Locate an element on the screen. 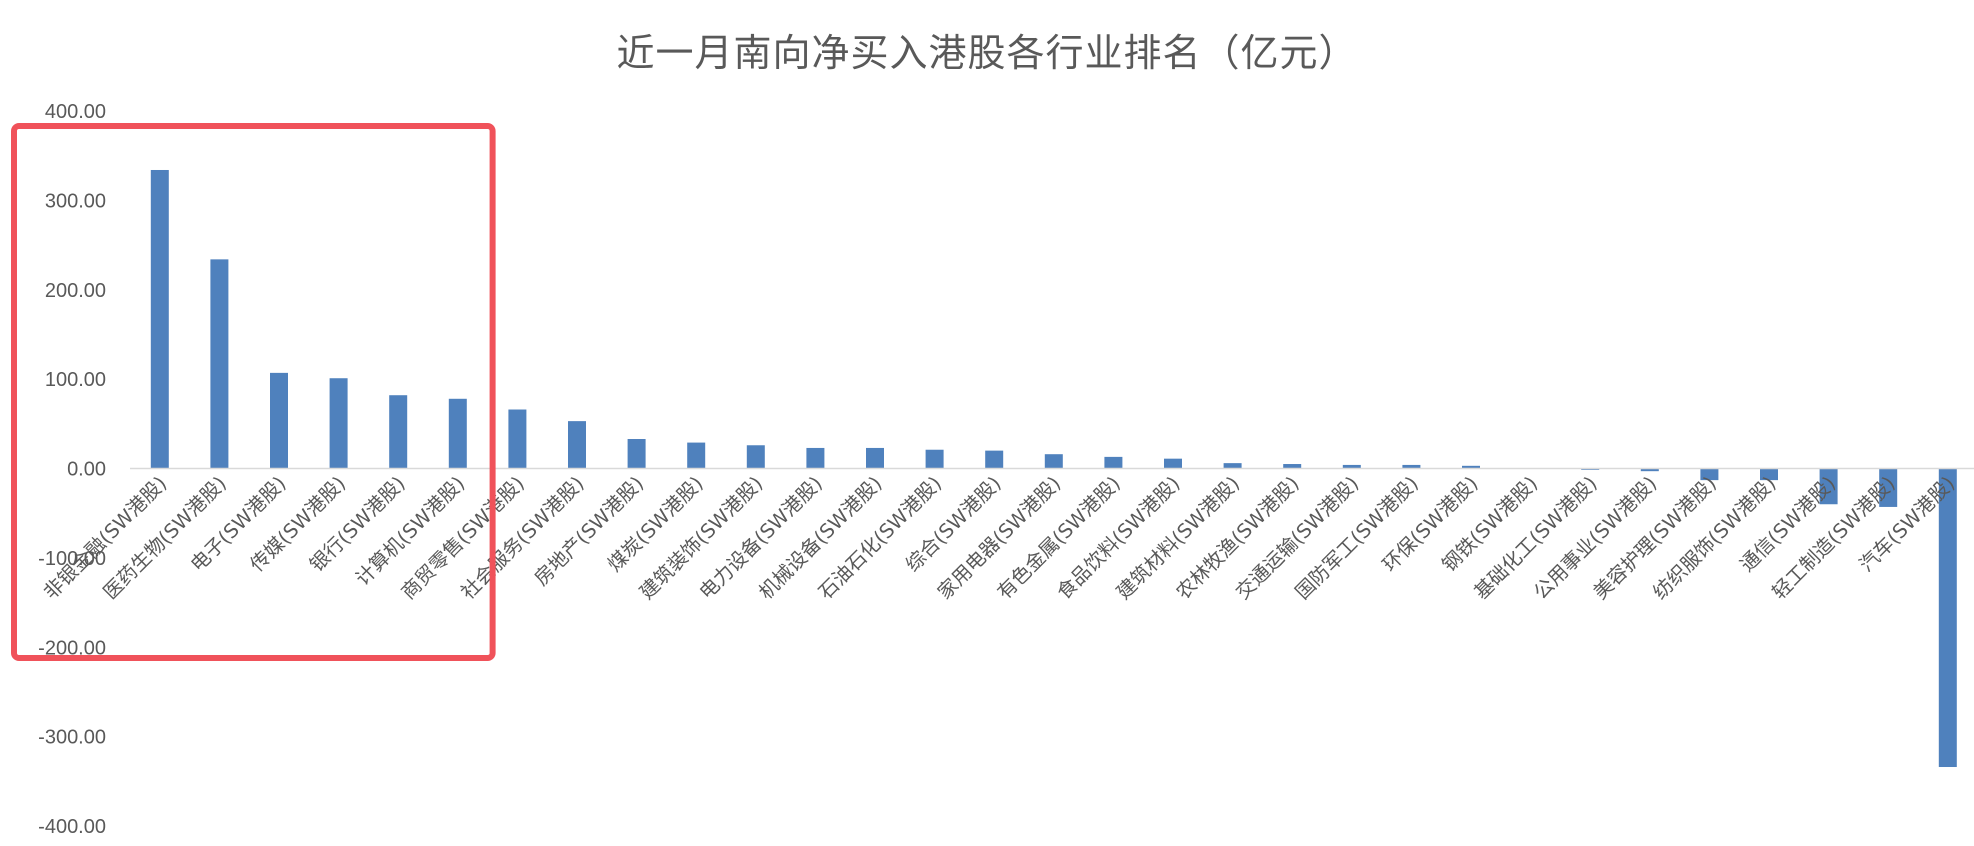 Image resolution: width=1974 pixels, height=846 pixels. y-tick-label: -400.00 is located at coordinates (72, 827).